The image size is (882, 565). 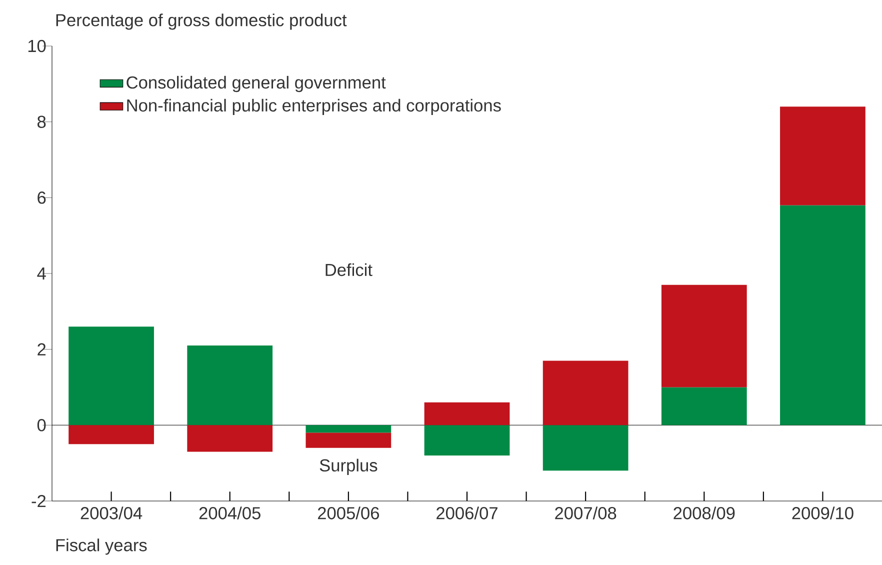 What do you see at coordinates (823, 513) in the screenshot?
I see `x-tick-label: 2009/10` at bounding box center [823, 513].